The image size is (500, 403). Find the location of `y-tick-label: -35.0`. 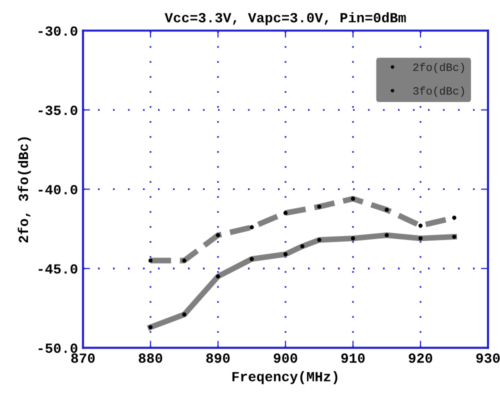

y-tick-label: -35.0 is located at coordinates (58, 111).